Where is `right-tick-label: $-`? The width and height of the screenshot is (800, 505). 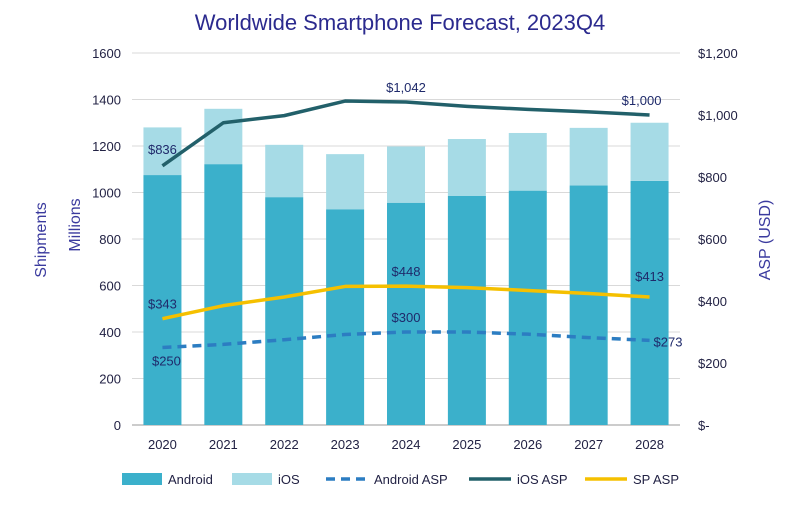 right-tick-label: $- is located at coordinates (704, 425).